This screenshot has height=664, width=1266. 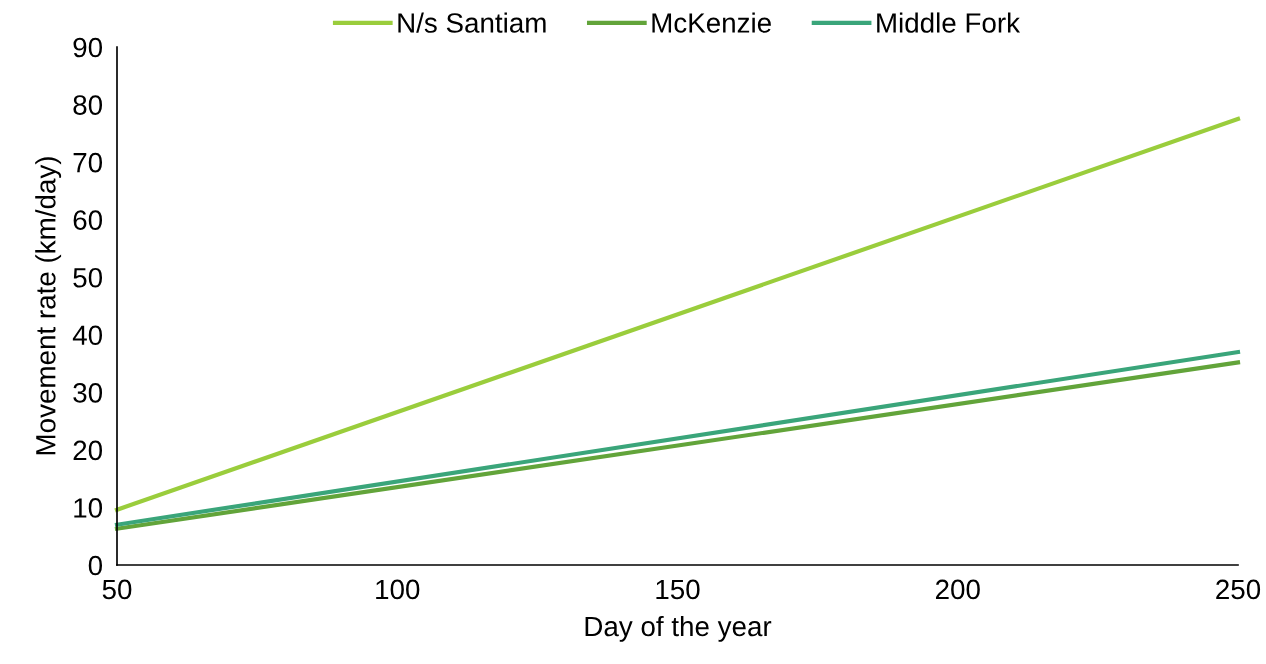 I want to click on x-axis-title: Day of the year, so click(x=678, y=628).